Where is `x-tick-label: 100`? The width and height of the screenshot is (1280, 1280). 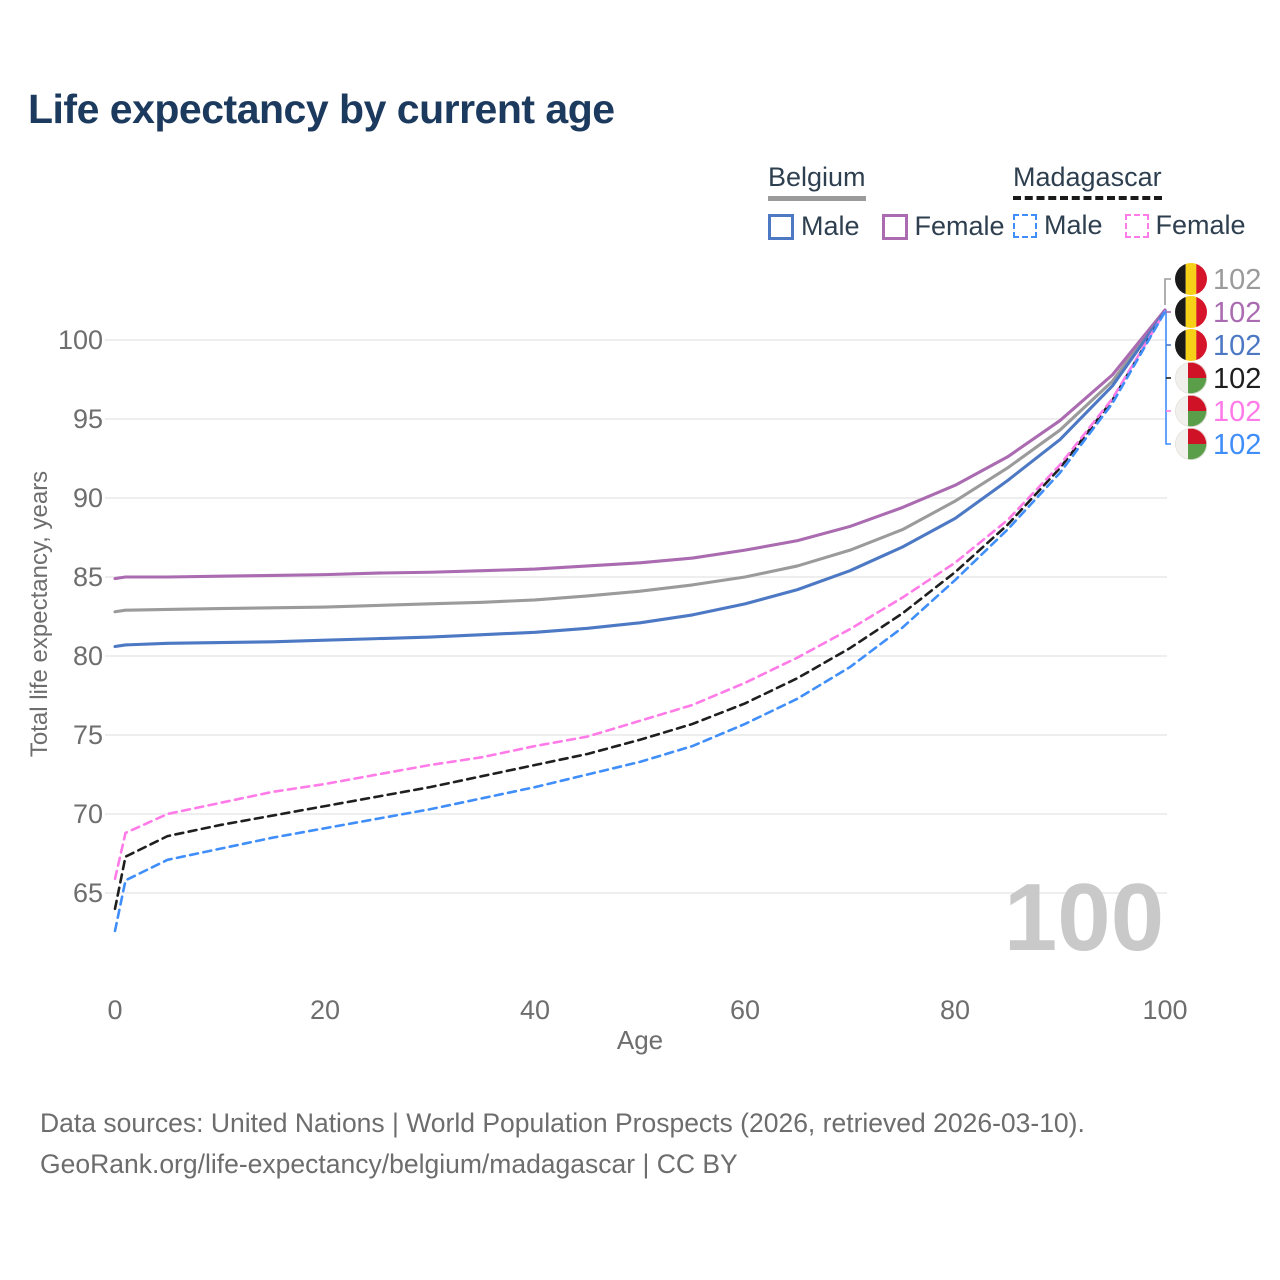 x-tick-label: 100 is located at coordinates (1164, 1010).